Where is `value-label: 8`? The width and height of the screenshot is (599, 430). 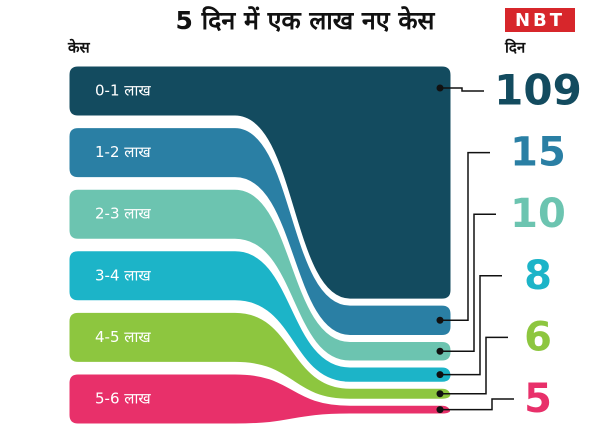 value-label: 8 is located at coordinates (538, 276).